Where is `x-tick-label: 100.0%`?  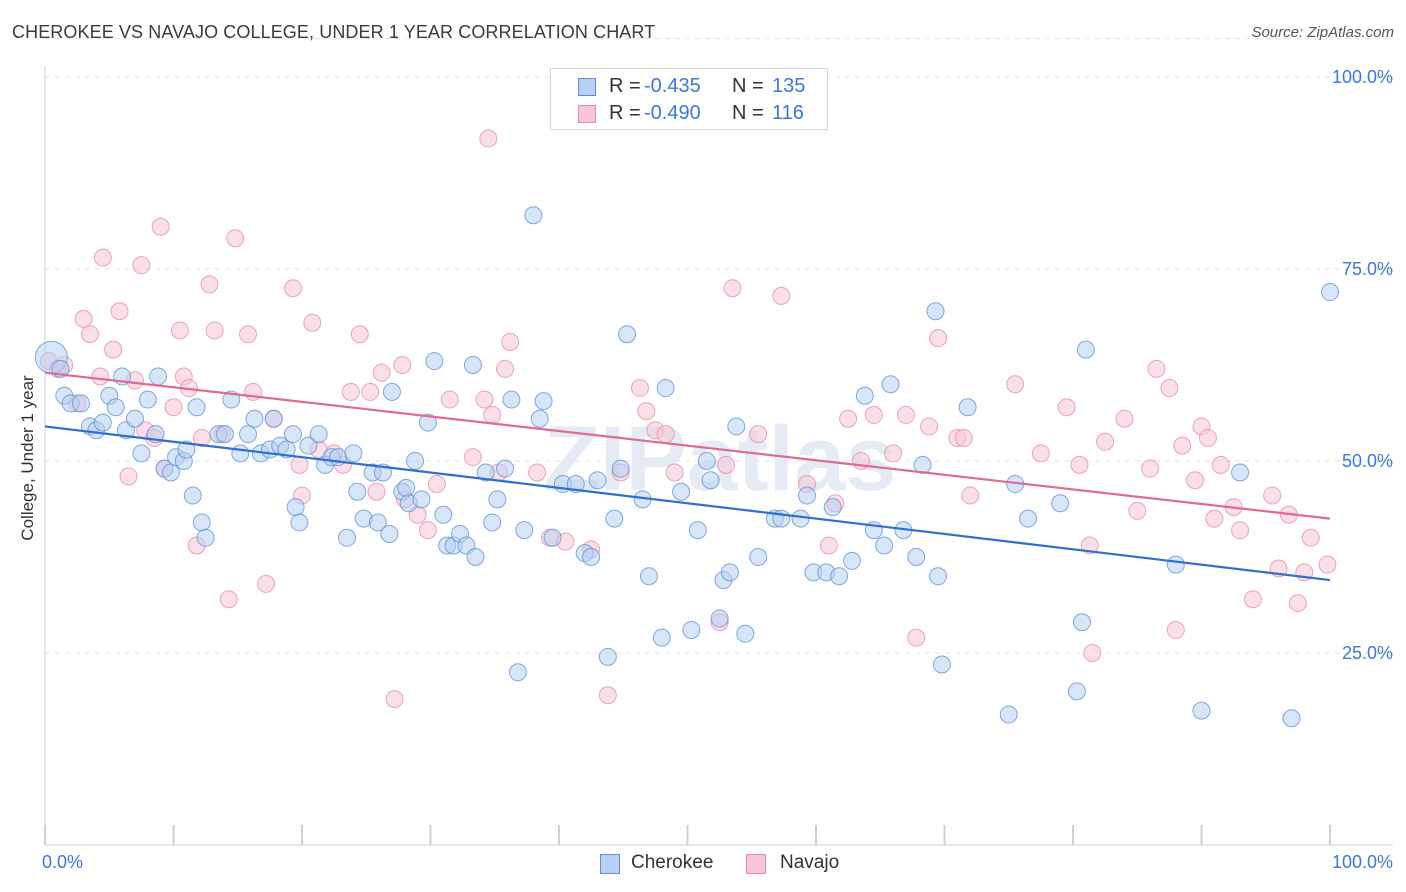
x-tick-label: 100.0% is located at coordinates (1362, 862).